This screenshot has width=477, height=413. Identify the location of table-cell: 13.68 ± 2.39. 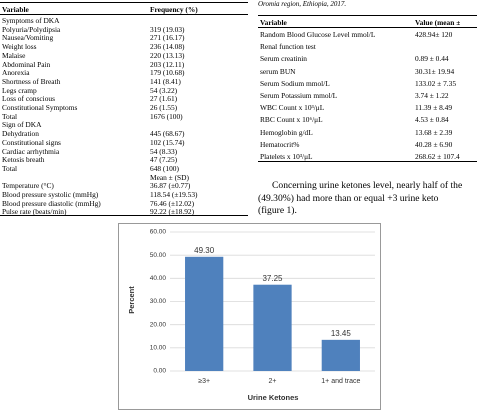
(434, 132).